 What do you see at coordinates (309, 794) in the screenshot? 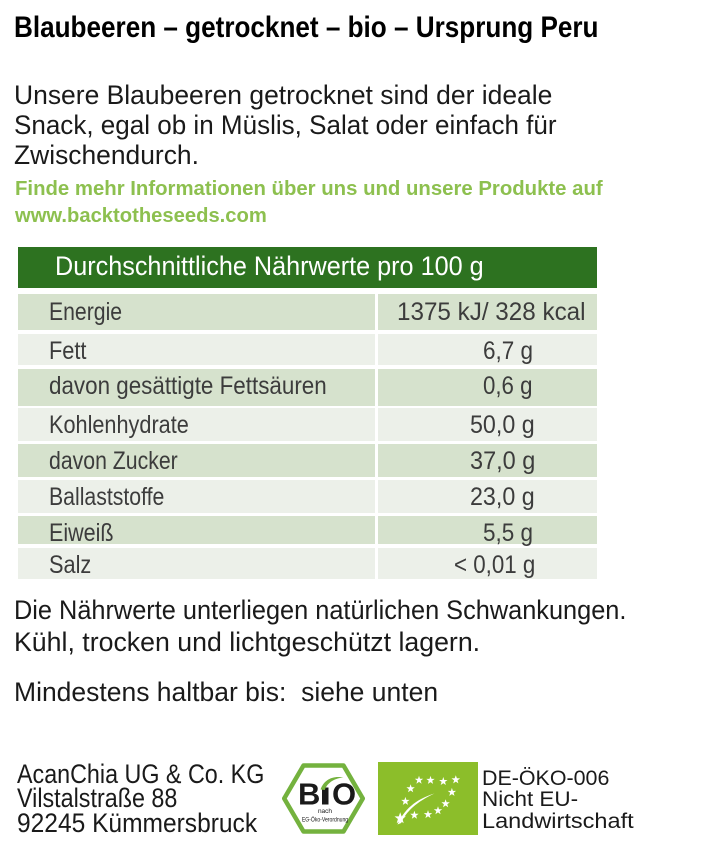
I see `svg-text: B` at bounding box center [309, 794].